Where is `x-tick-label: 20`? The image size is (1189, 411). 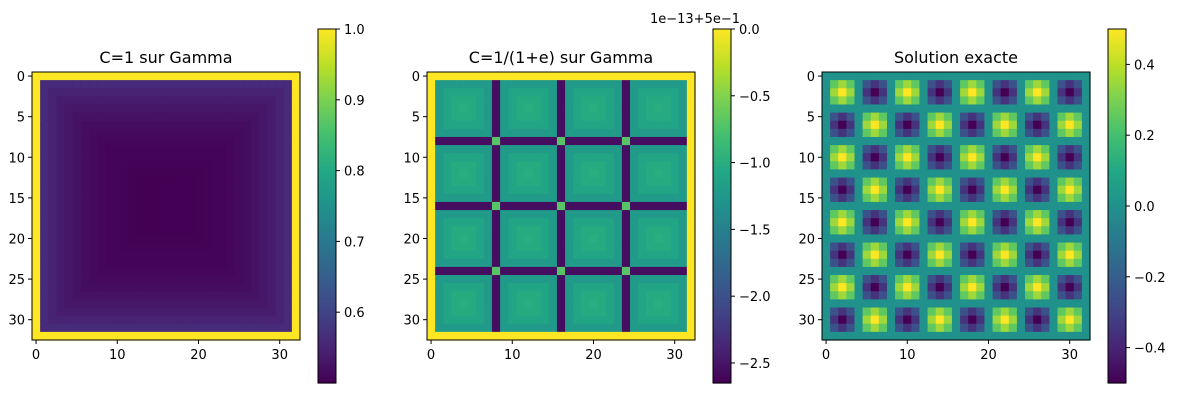 x-tick-label: 20 is located at coordinates (988, 355).